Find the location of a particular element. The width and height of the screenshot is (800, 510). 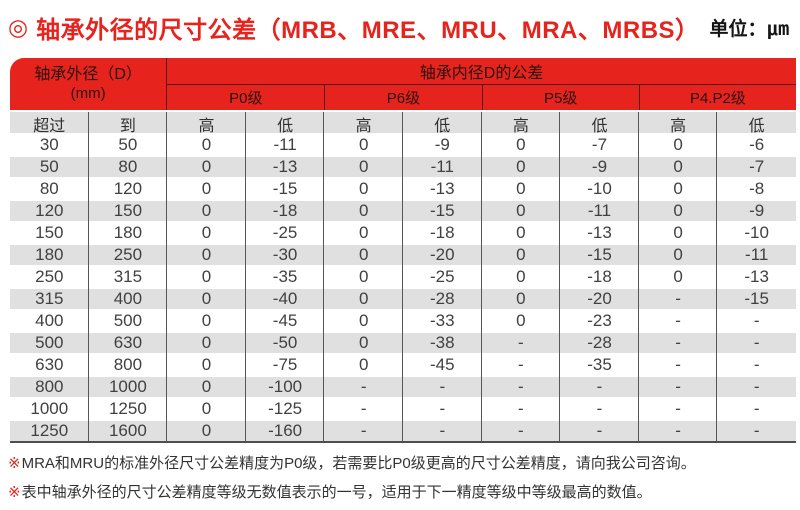

table-row: 500 630 0 -50 0 -38 - -28 - - is located at coordinates (403, 344).